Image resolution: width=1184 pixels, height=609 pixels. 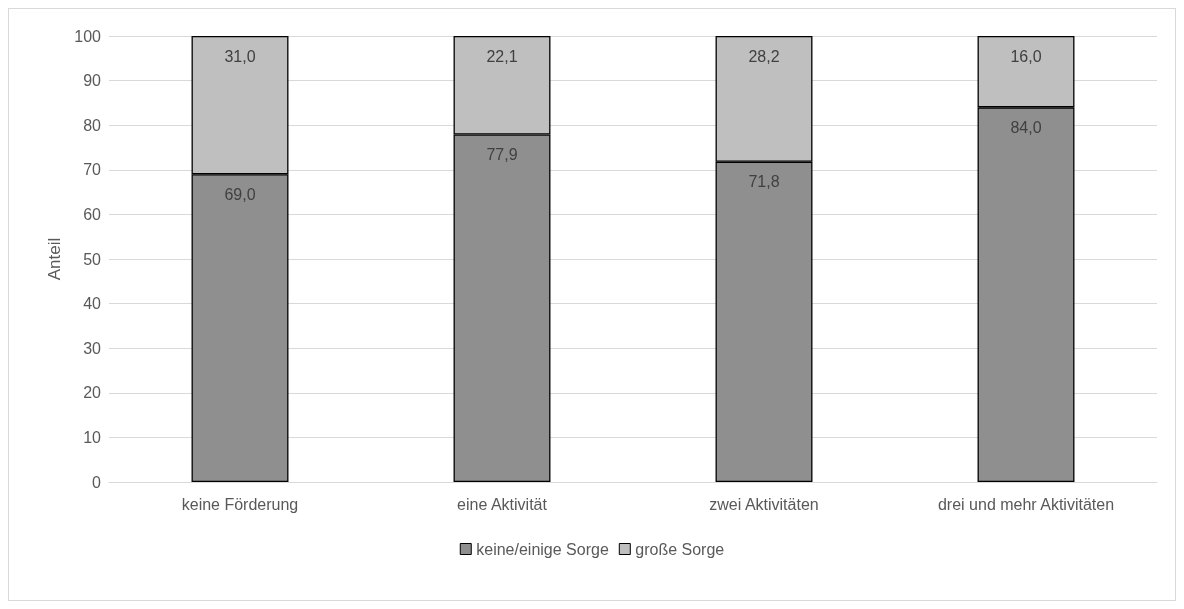 I want to click on y-axis-title: Anteil, so click(x=55, y=259).